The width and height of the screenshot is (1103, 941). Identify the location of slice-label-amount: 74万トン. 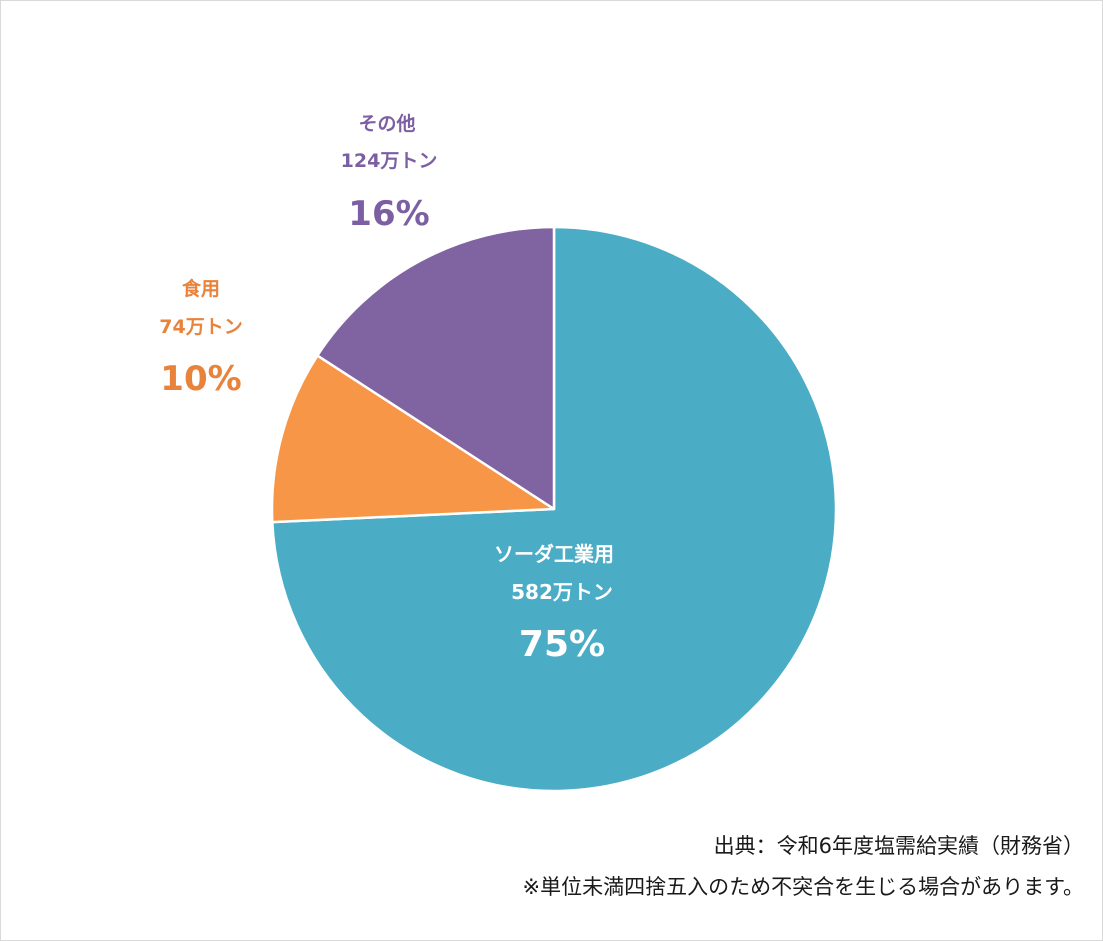
(200, 327).